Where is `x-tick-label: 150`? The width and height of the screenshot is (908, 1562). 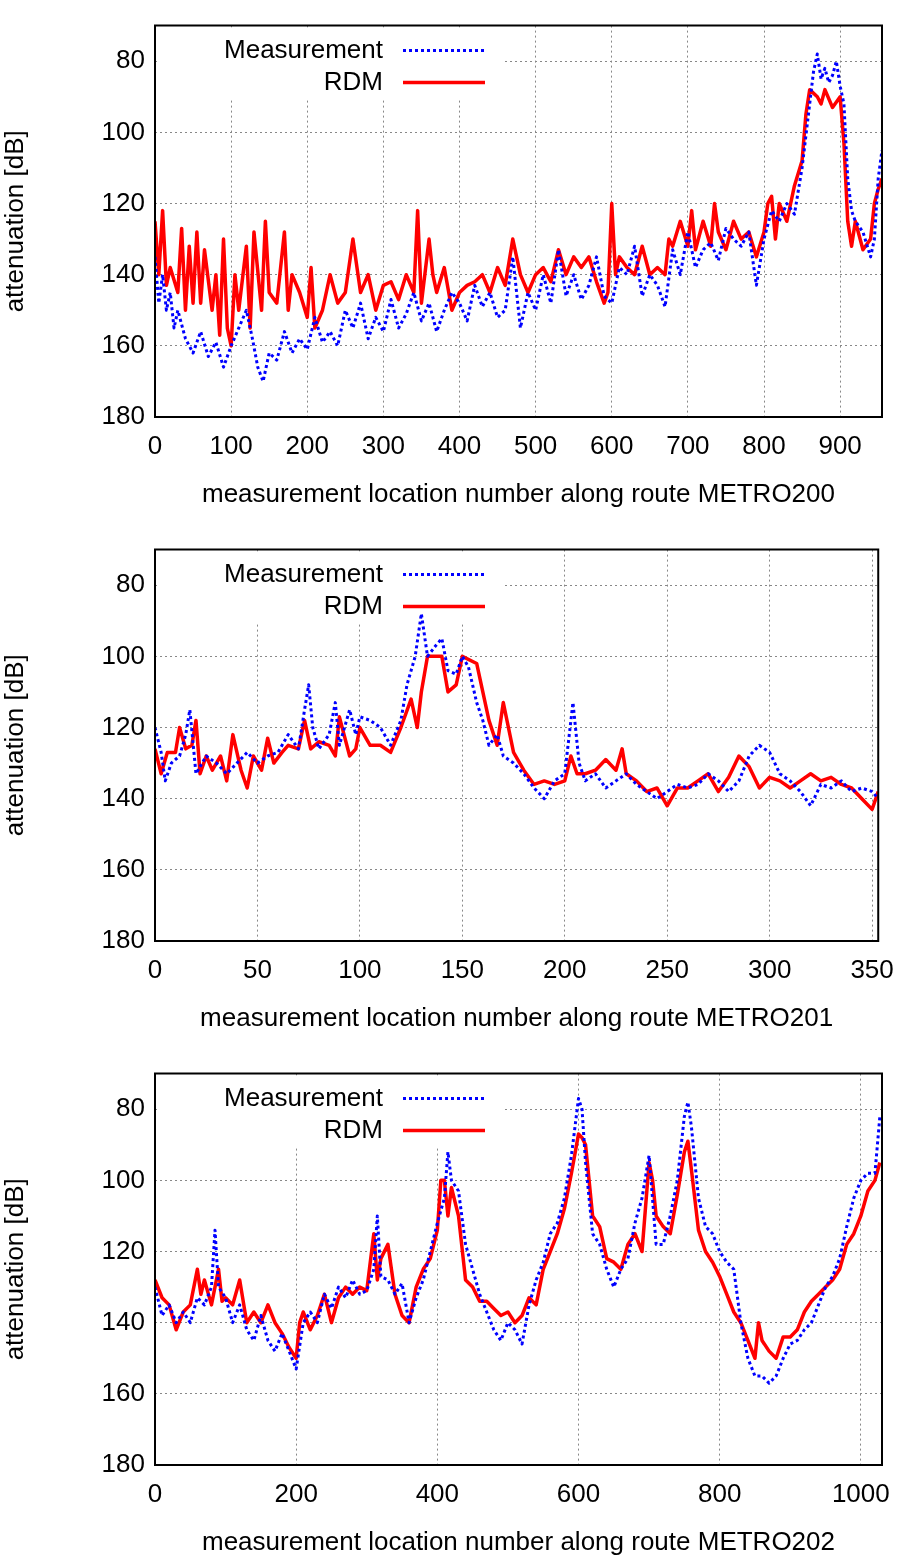 x-tick-label: 150 is located at coordinates (462, 968).